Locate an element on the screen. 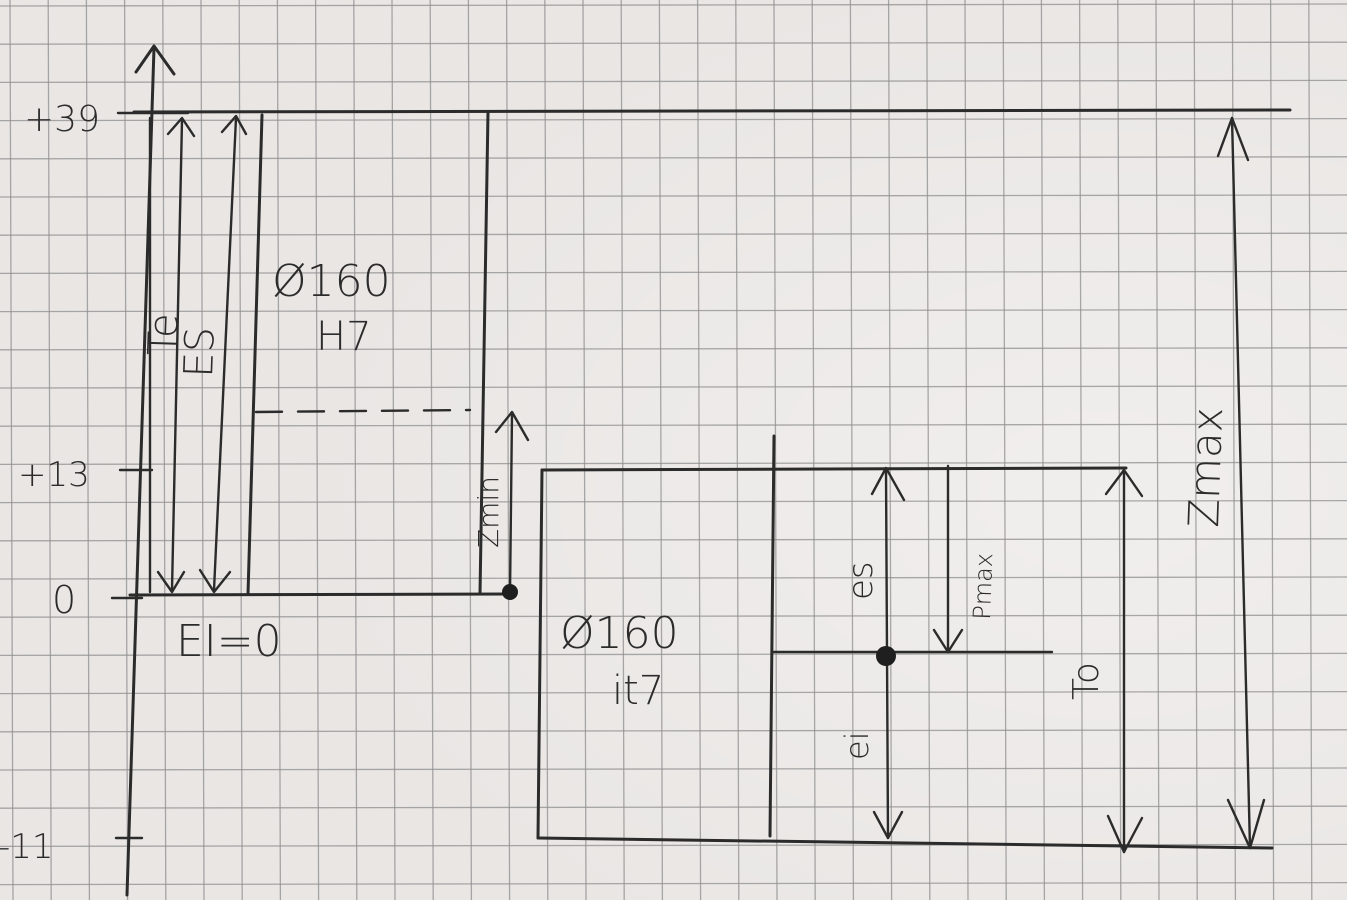  zmax-label: Zmax is located at coordinates (1205, 467).